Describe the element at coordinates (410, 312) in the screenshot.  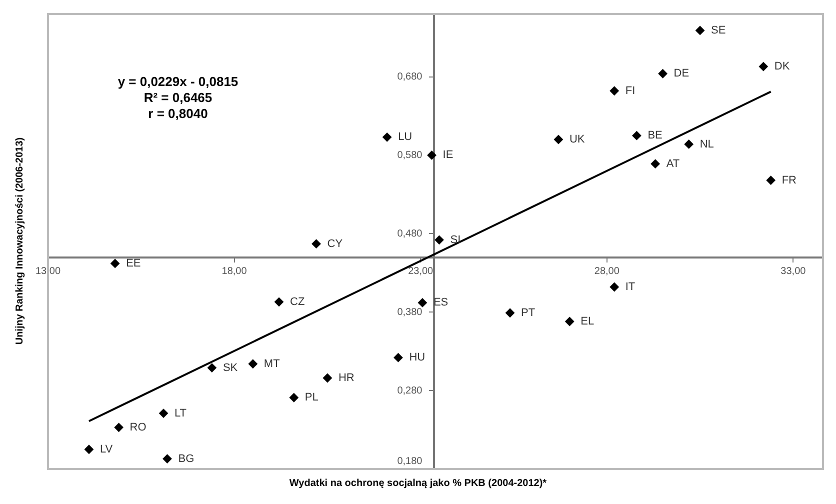
I see `y-tick-label: 0,380` at that location.